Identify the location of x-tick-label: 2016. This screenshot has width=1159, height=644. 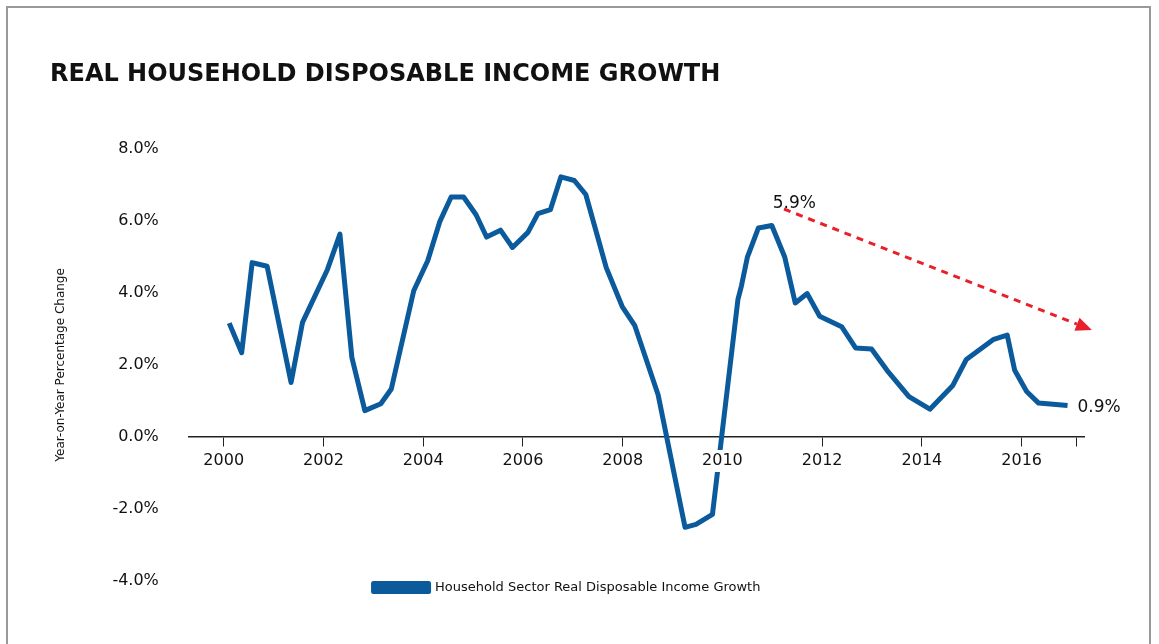
(1022, 460).